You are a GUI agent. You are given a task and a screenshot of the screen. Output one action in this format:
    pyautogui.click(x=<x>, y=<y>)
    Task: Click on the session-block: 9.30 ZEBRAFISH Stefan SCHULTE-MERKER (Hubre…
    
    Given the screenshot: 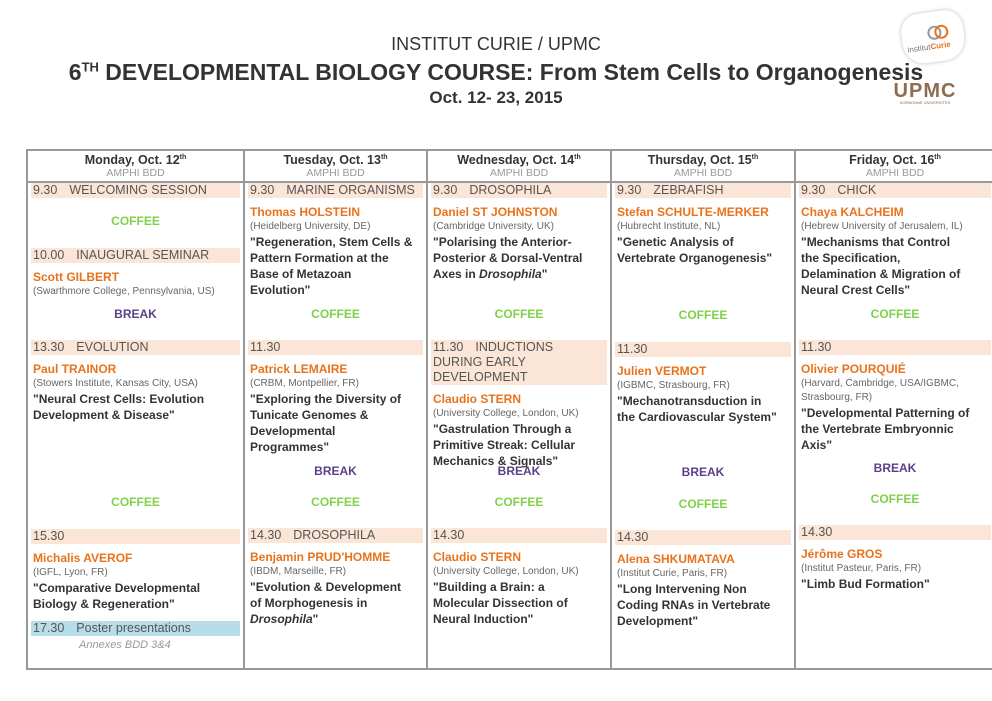 What is the action you would take?
    pyautogui.click(x=703, y=224)
    